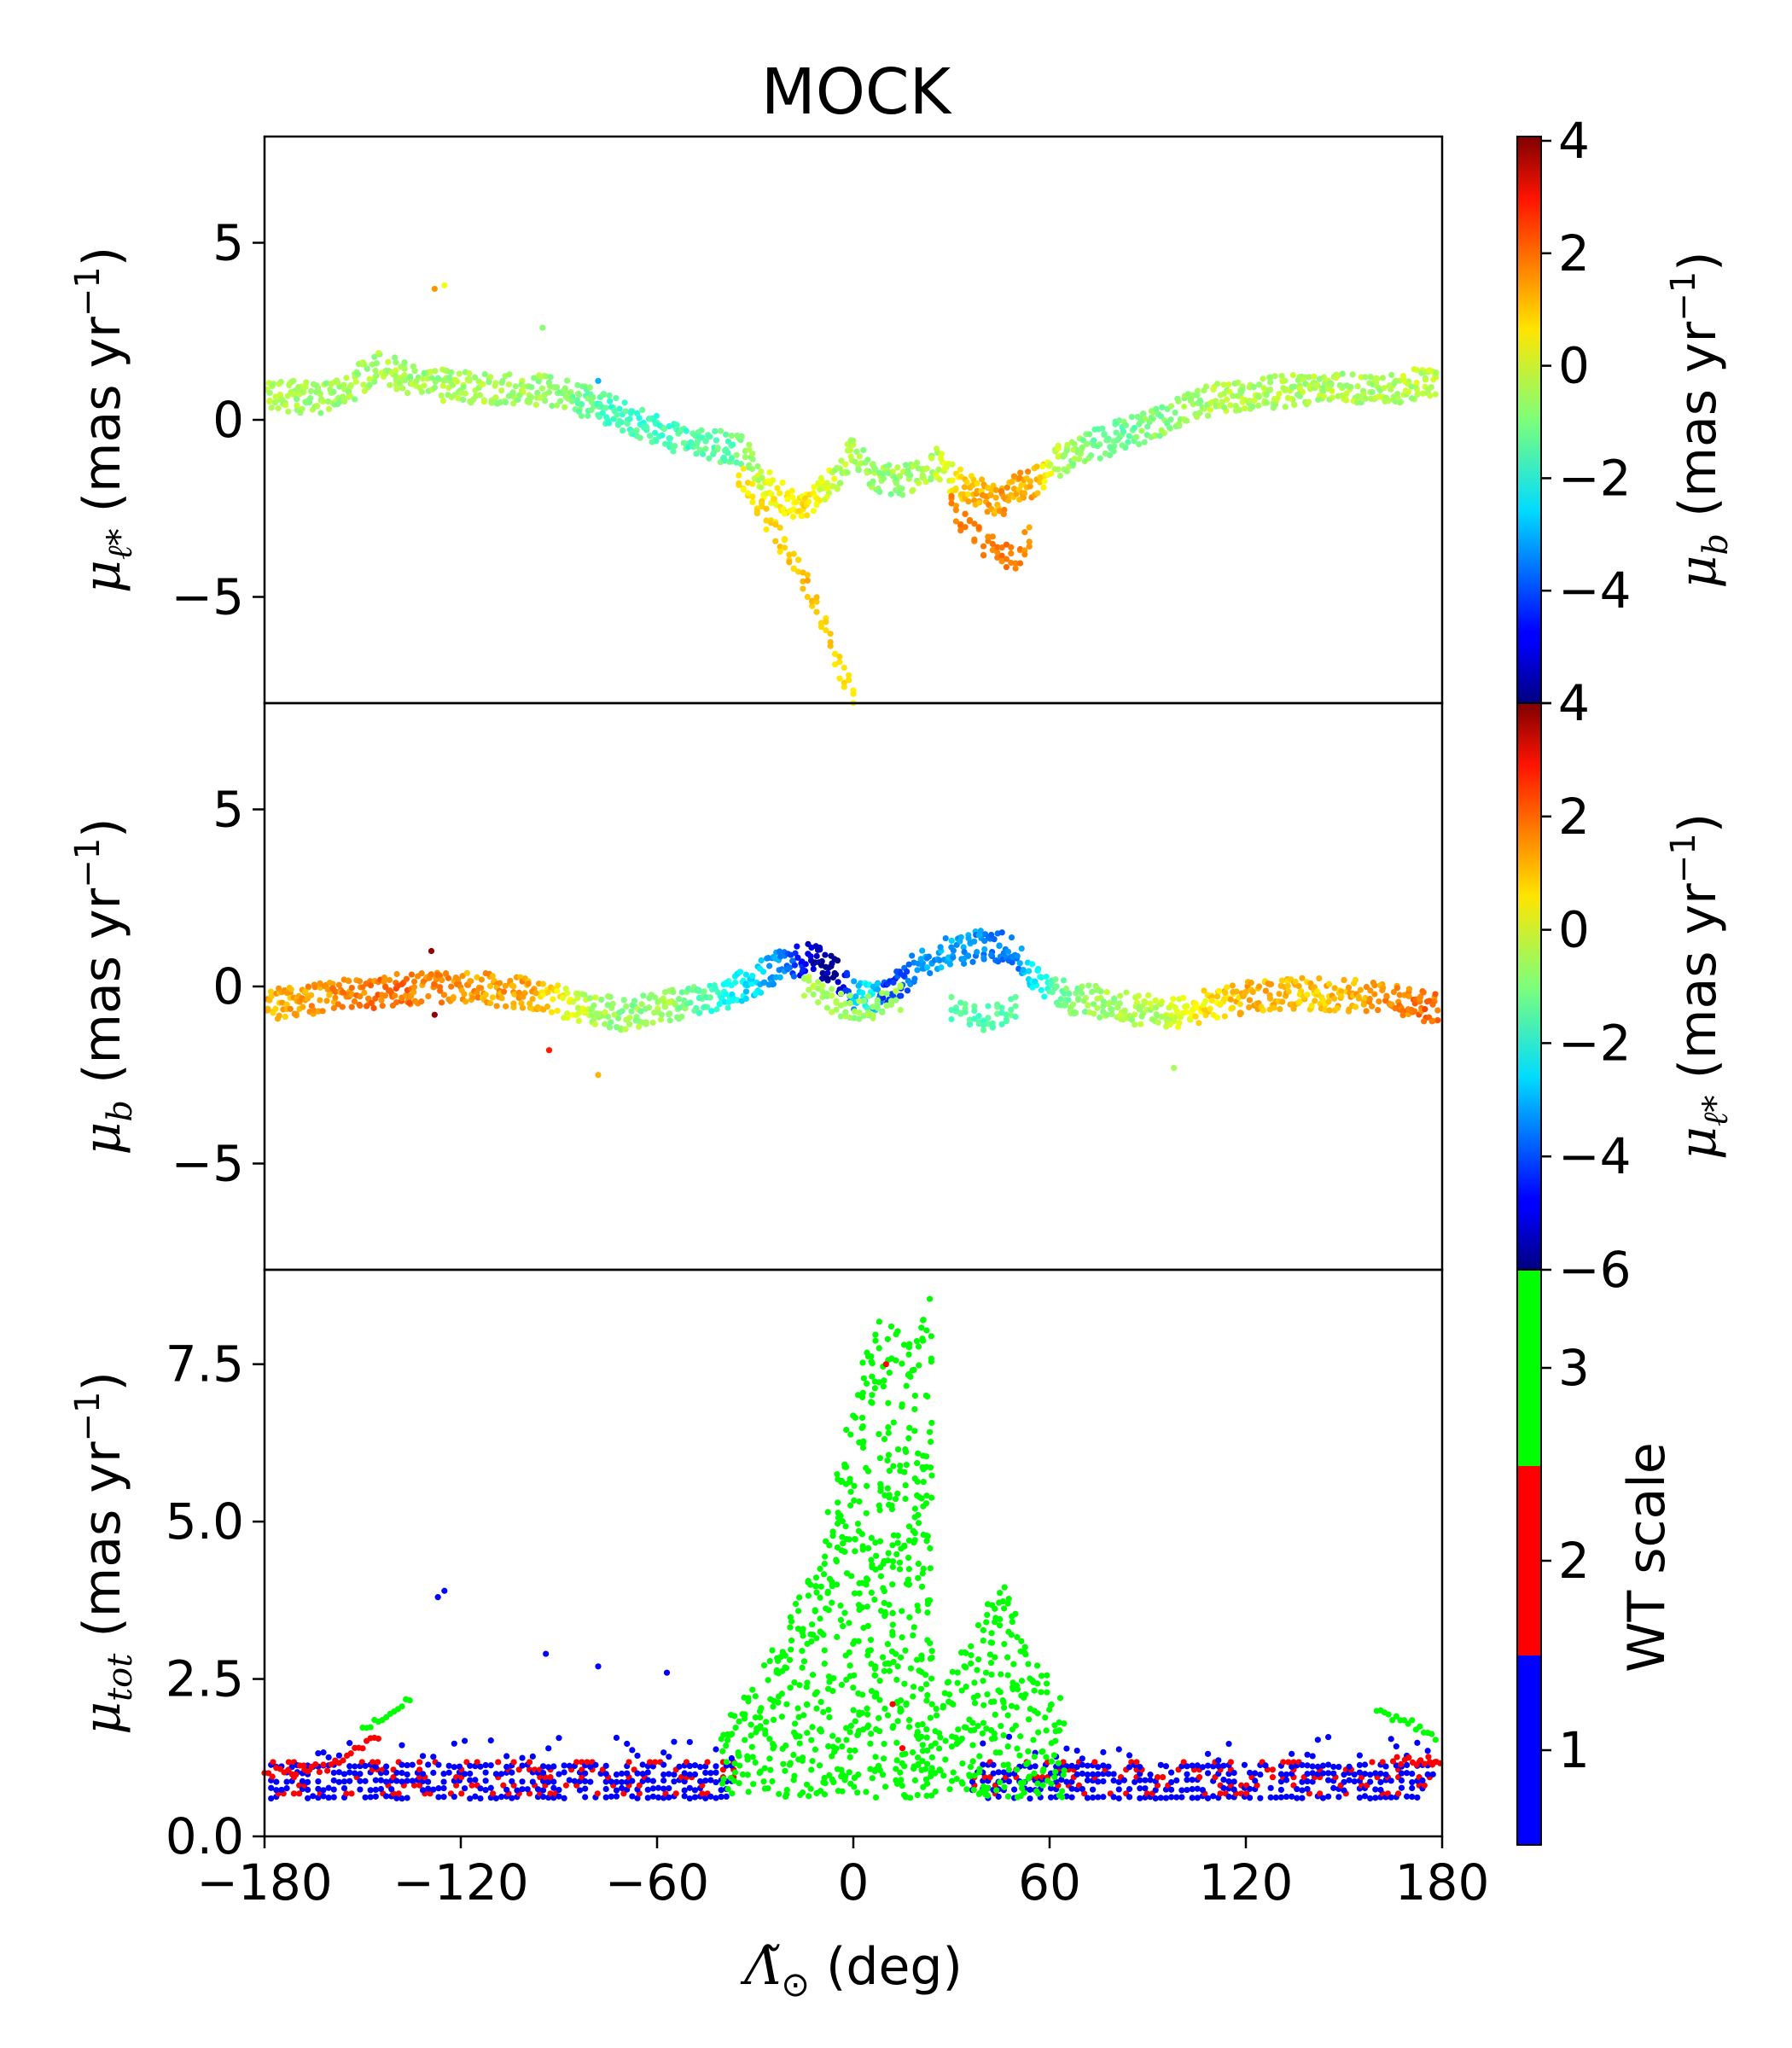  Describe the element at coordinates (1574, 703) in the screenshot. I see `cbar-tick-label: 4` at that location.